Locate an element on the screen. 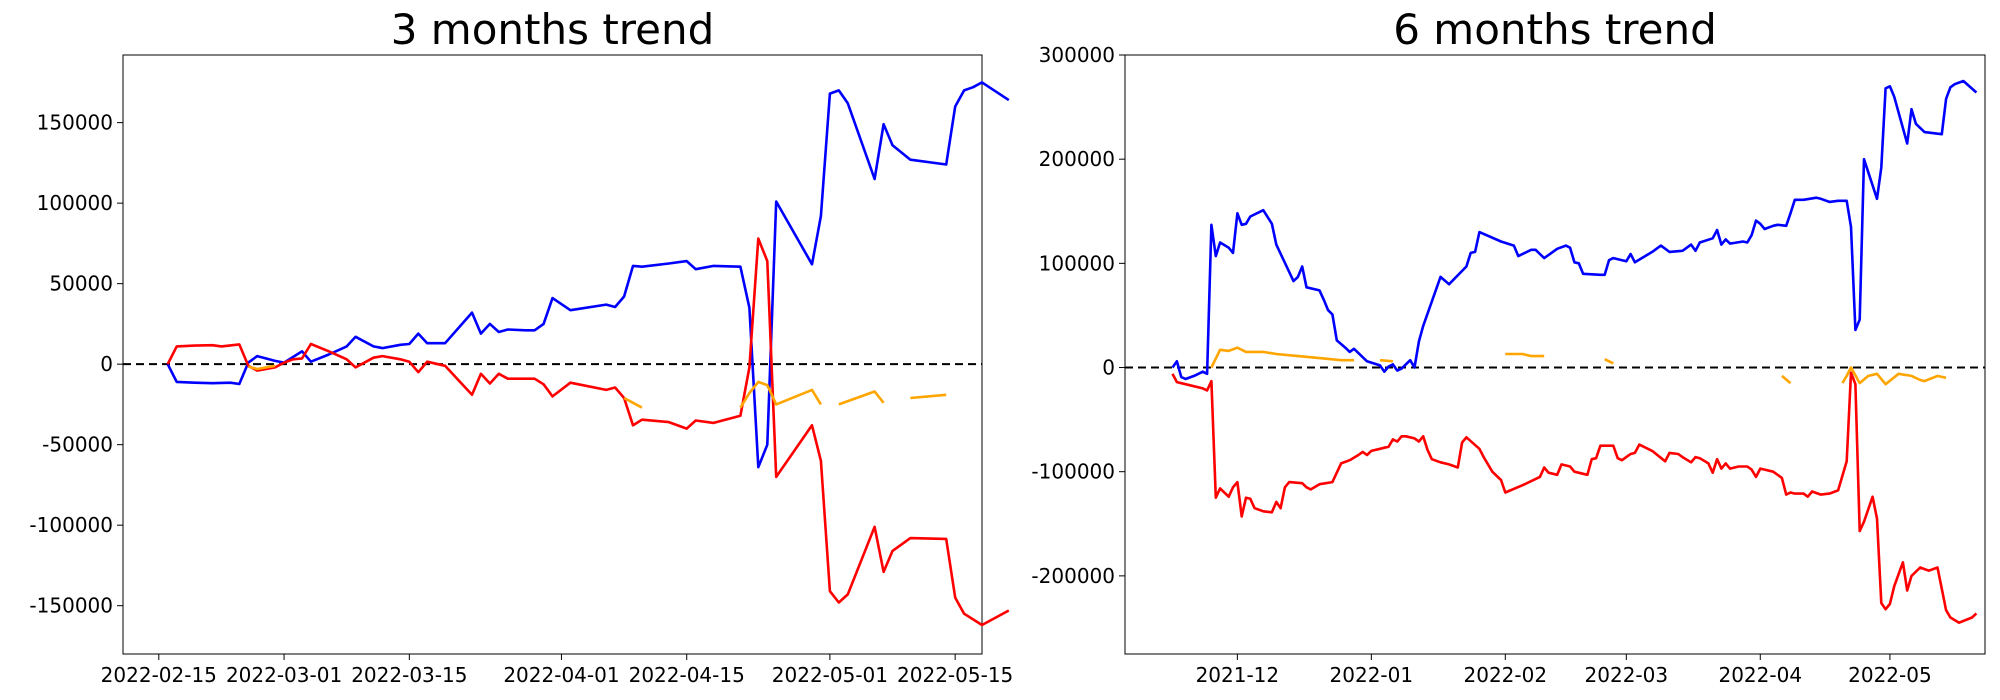  chart-title: 6 months trend is located at coordinates (1555, 29).